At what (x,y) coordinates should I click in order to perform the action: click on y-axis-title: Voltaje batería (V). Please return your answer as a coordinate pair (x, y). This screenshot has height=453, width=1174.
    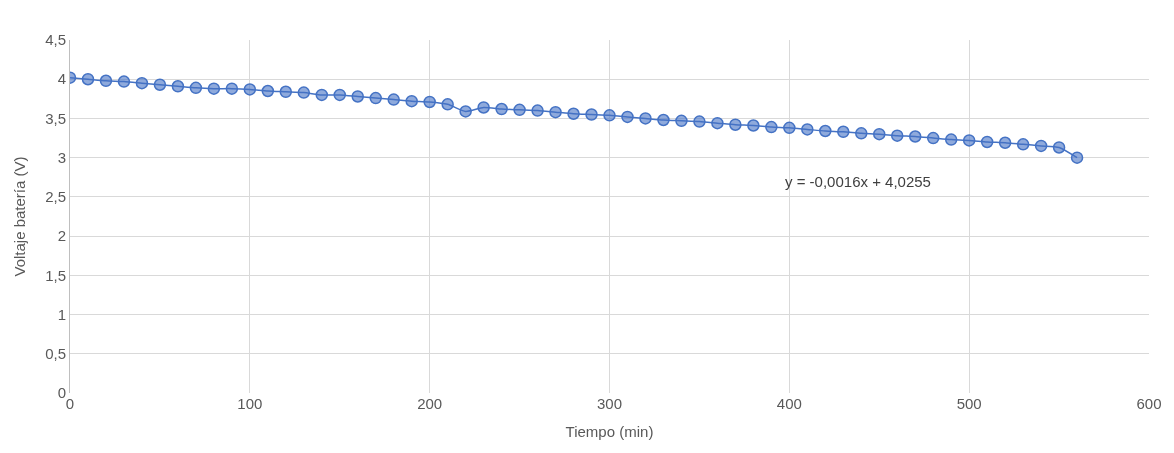
    Looking at the image, I should click on (20, 216).